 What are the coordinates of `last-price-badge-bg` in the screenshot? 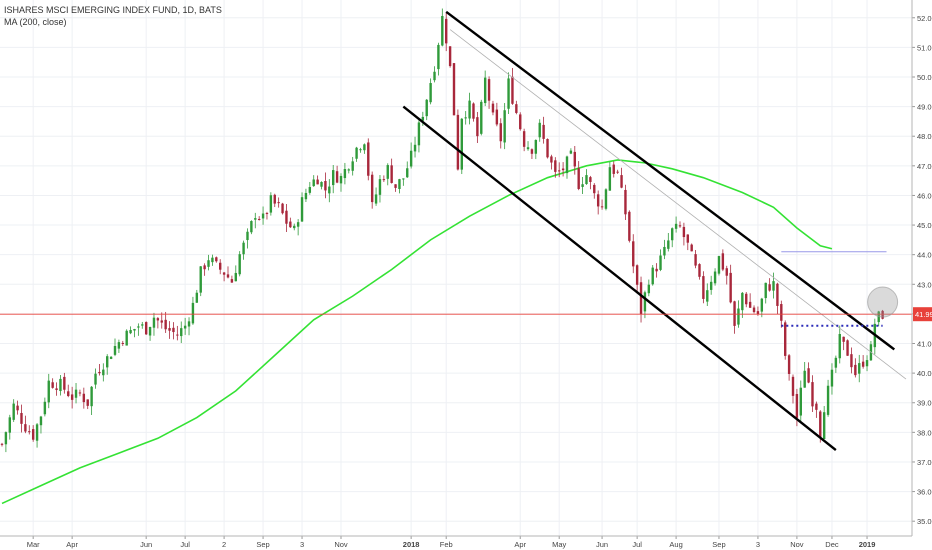 It's located at (922, 314).